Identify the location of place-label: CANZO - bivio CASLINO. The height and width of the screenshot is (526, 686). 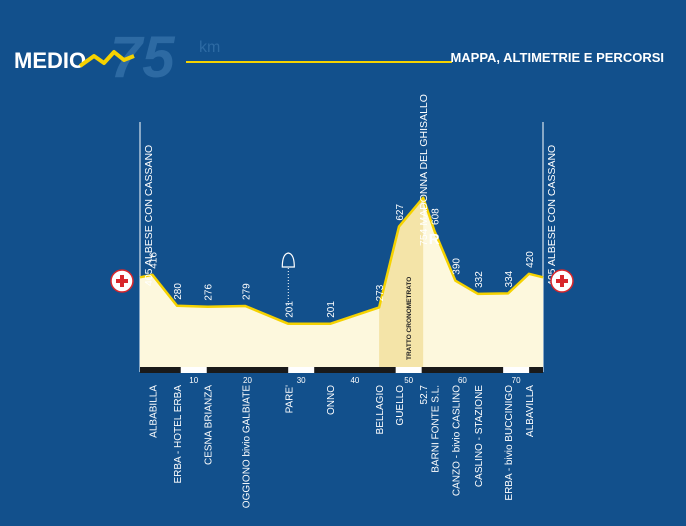
(456, 440).